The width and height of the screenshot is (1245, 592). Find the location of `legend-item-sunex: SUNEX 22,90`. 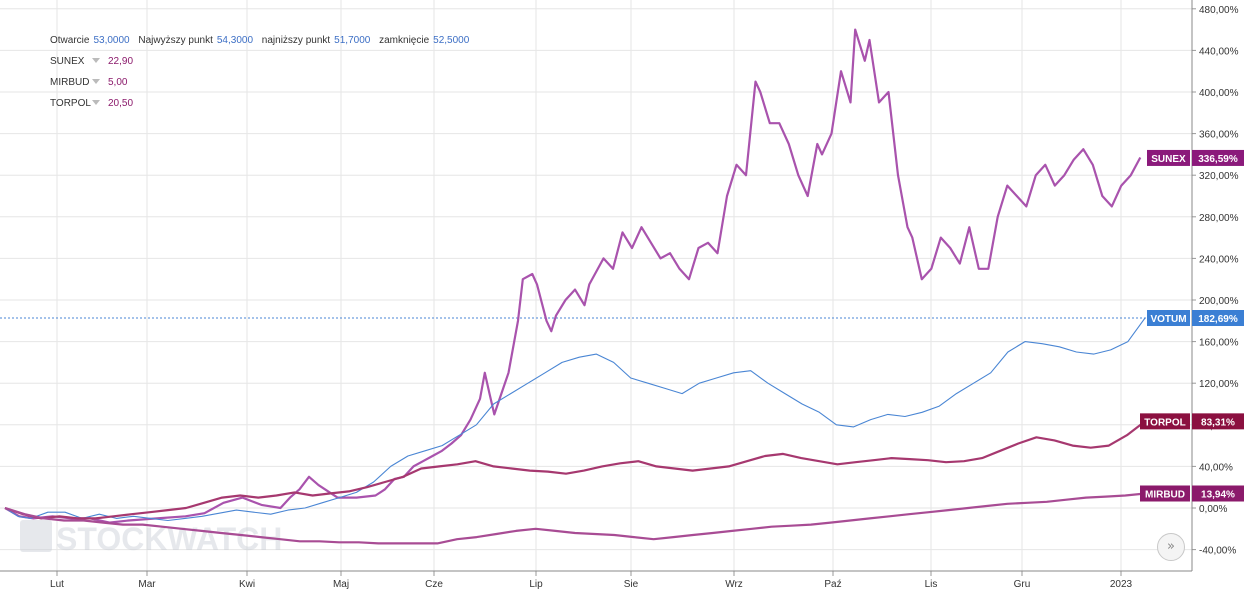

legend-item-sunex: SUNEX 22,90 is located at coordinates (262, 61).